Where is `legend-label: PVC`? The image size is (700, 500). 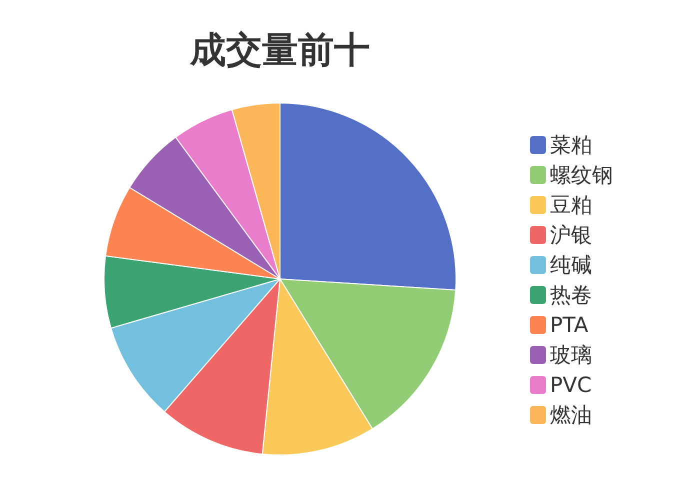
legend-label: PVC is located at coordinates (571, 385).